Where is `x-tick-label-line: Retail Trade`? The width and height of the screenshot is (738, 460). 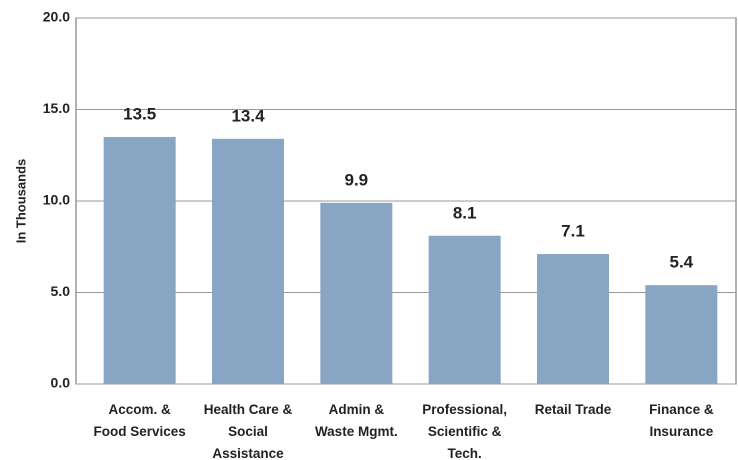 x-tick-label-line: Retail Trade is located at coordinates (573, 409).